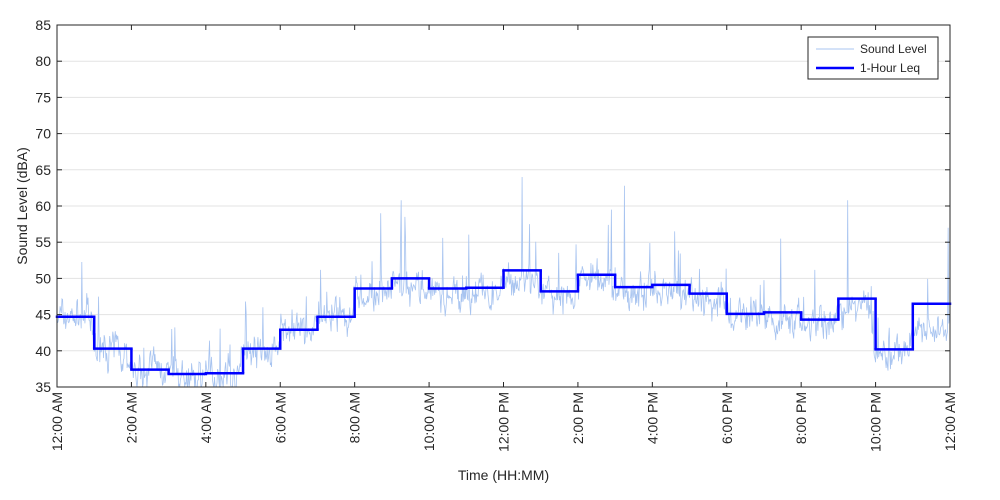 Image resolution: width=1000 pixels, height=500 pixels. I want to click on x-tick-label-5: 10:00 AM, so click(429, 421).